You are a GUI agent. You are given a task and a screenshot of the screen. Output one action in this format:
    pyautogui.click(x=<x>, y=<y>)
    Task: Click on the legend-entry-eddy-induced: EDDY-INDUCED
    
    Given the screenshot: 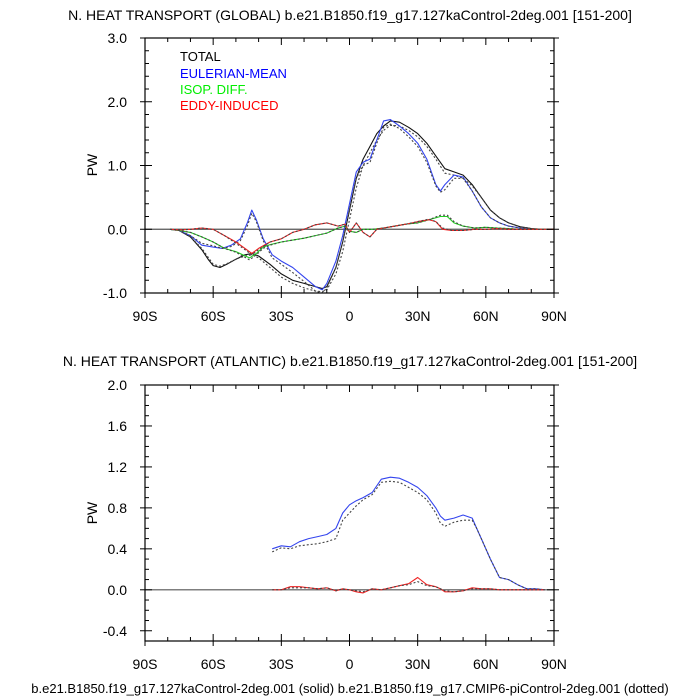 What is the action you would take?
    pyautogui.click(x=229, y=105)
    